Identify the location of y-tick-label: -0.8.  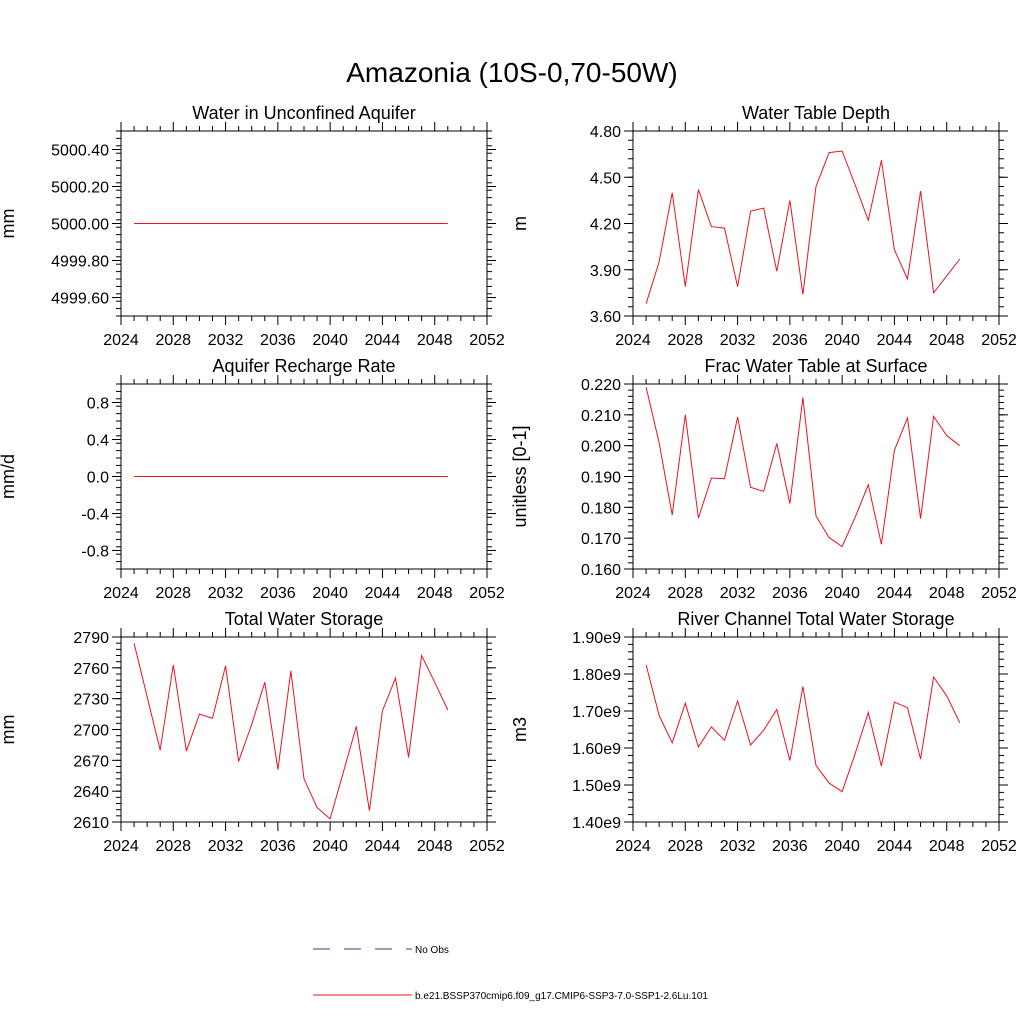
(95, 552).